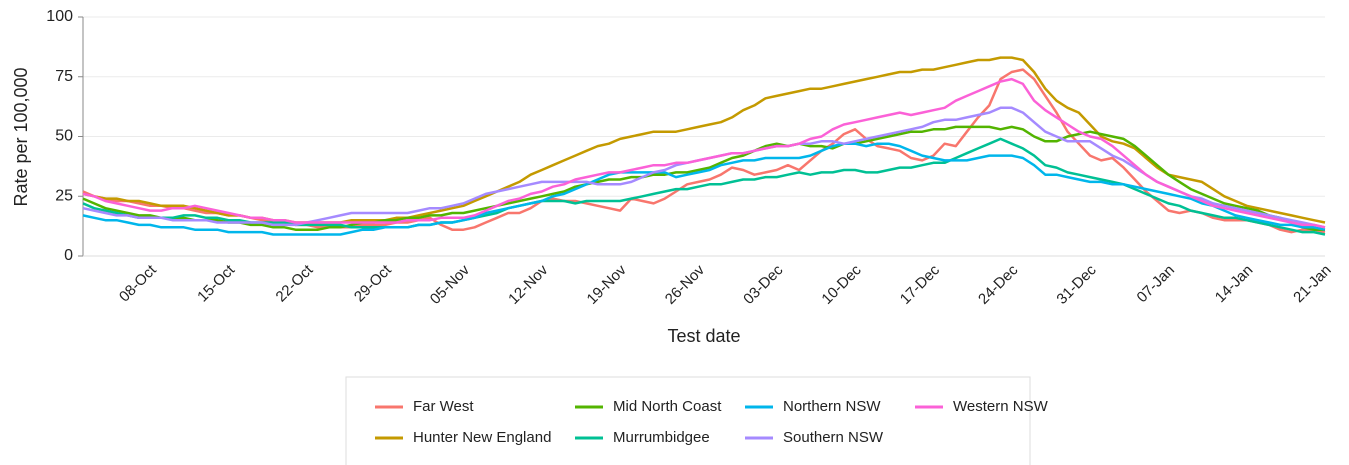 The image size is (1349, 465). I want to click on y-tick-label: 75, so click(64, 76).